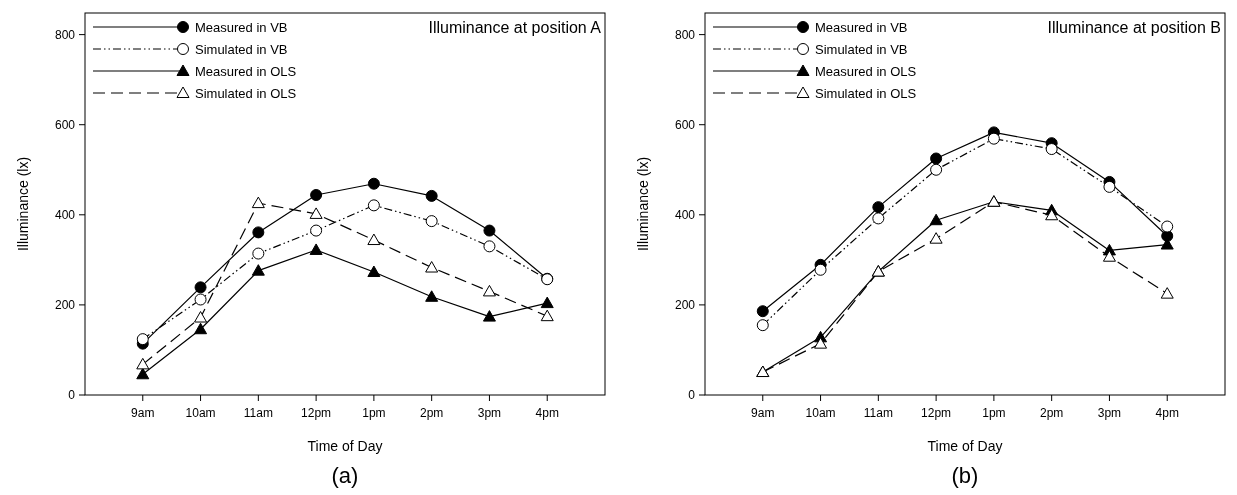 The image size is (1237, 495). I want to click on text: (b), so click(965, 475).